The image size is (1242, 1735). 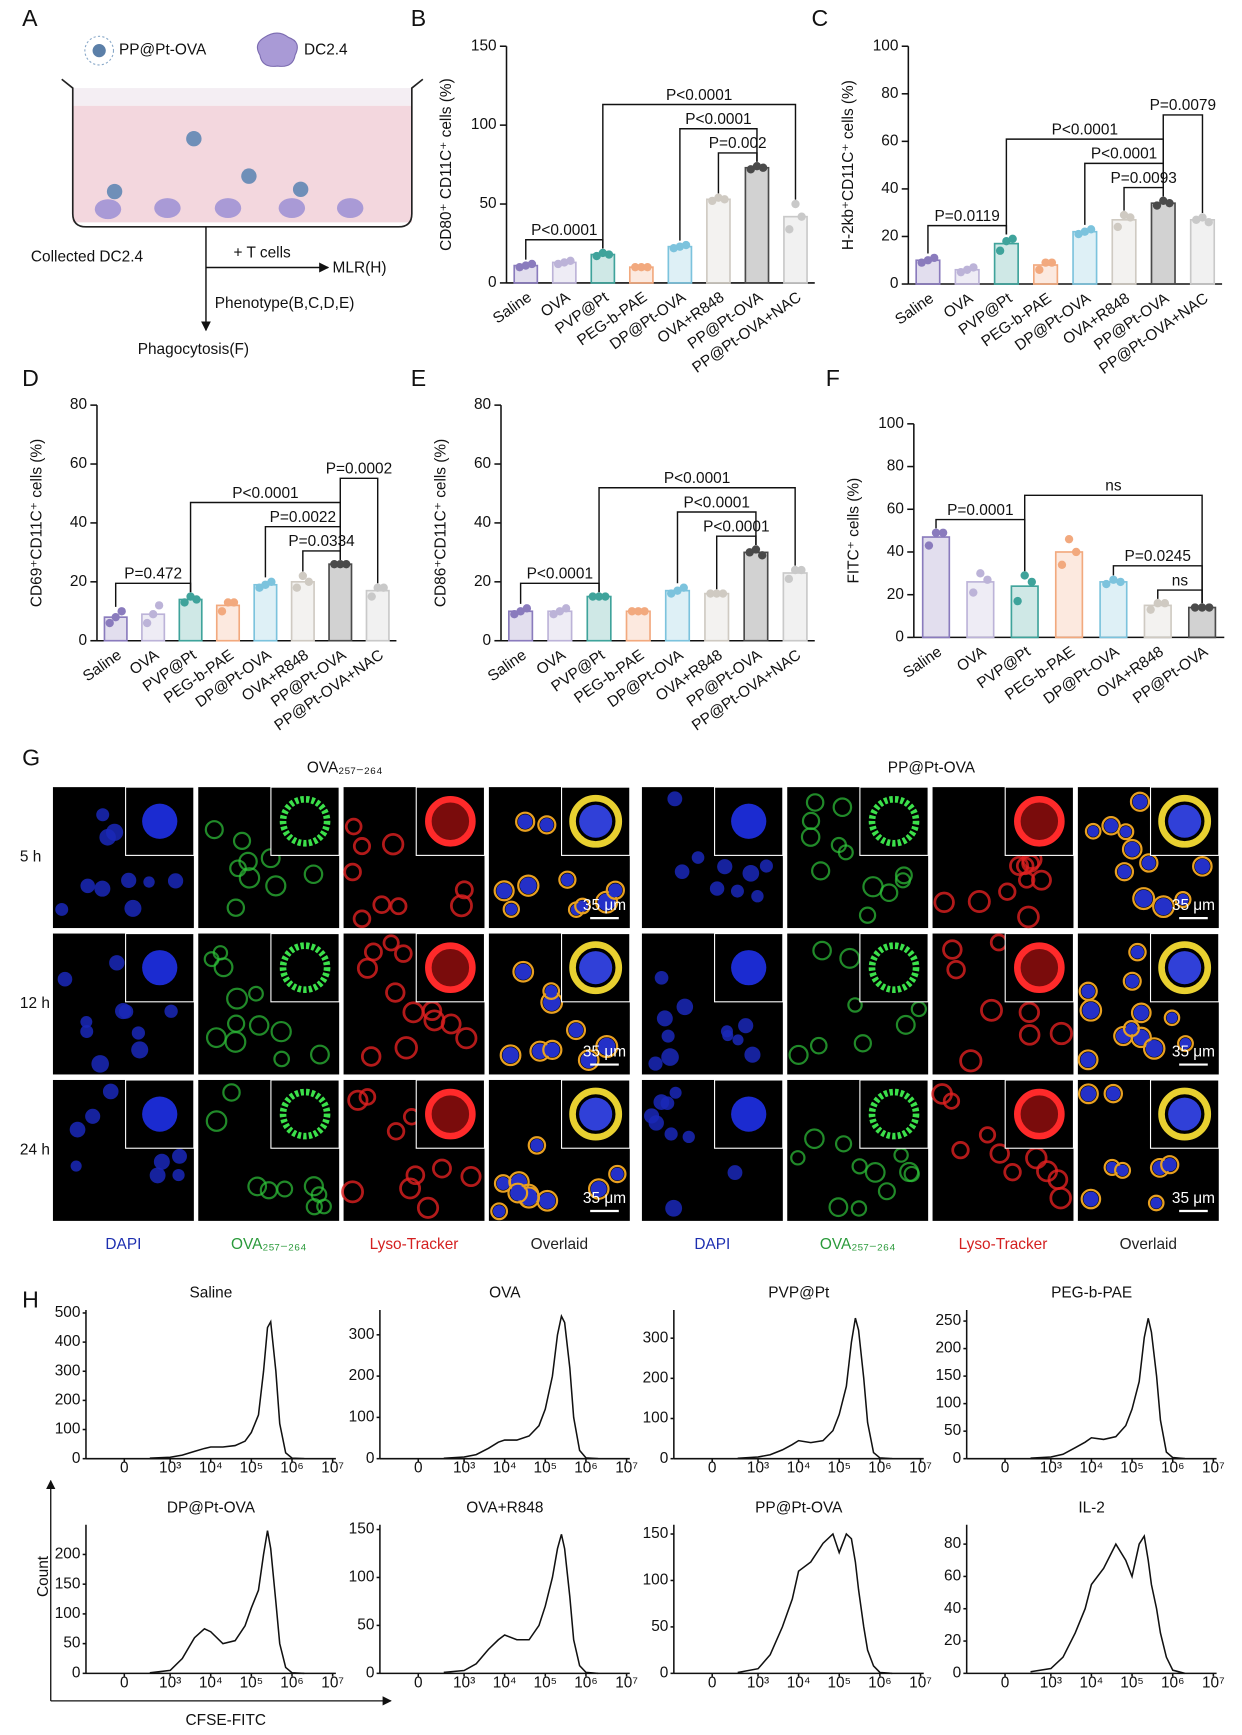 What do you see at coordinates (362, 1529) in the screenshot?
I see `y-tick-label: 150` at bounding box center [362, 1529].